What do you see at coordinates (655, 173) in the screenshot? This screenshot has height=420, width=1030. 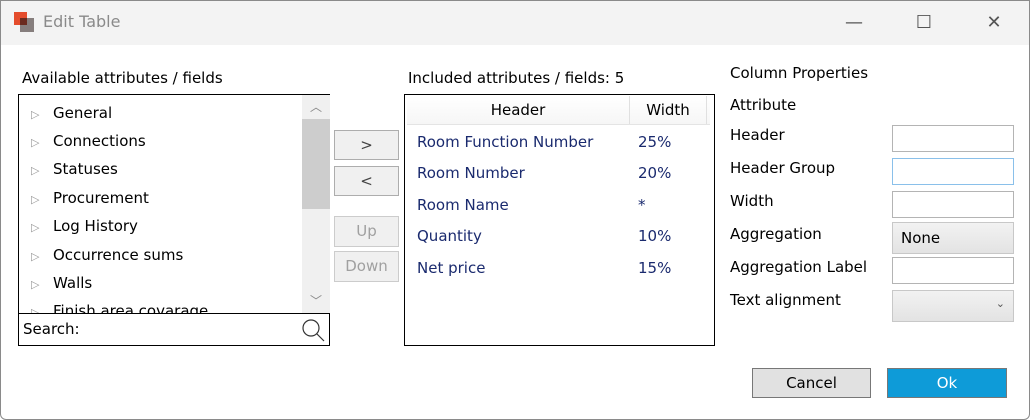 I see `cell-width: 20%` at bounding box center [655, 173].